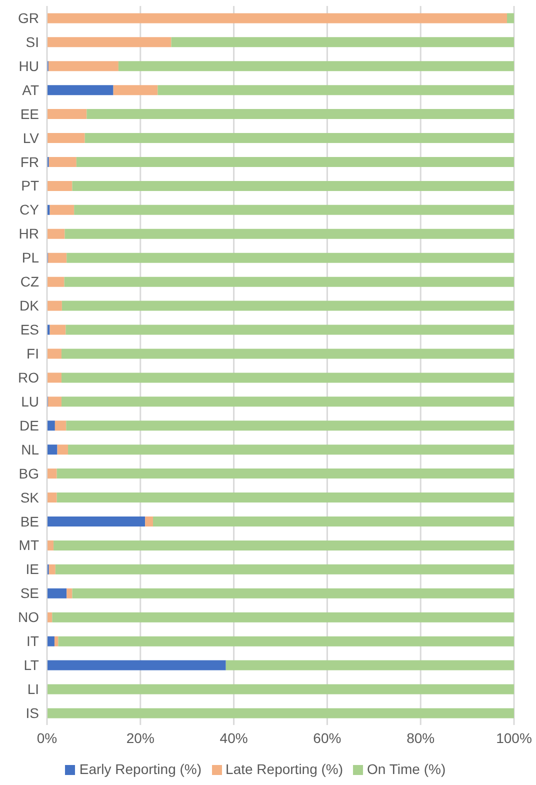  Describe the element at coordinates (30, 210) in the screenshot. I see `y-tick-label: CY` at that location.